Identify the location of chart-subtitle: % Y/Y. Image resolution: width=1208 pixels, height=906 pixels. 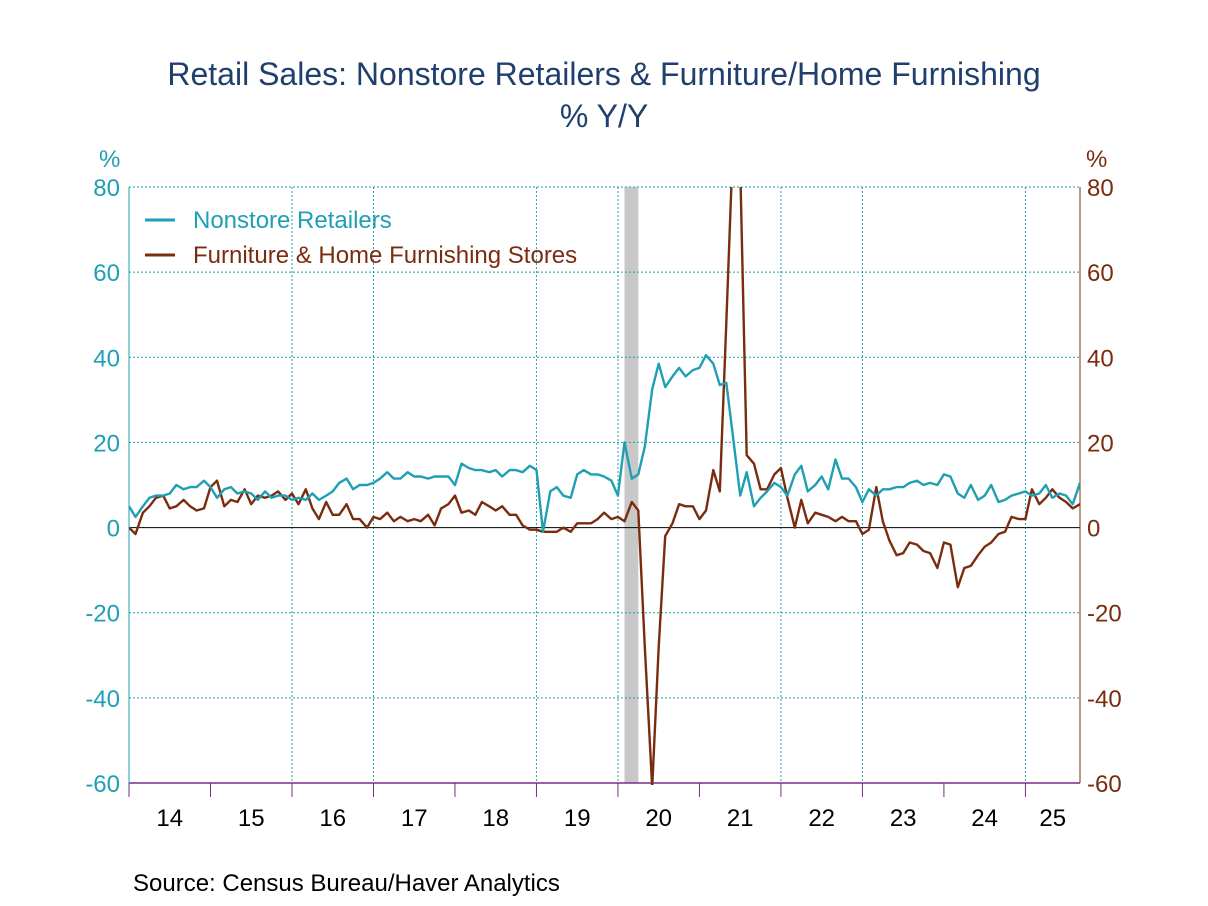
(604, 116).